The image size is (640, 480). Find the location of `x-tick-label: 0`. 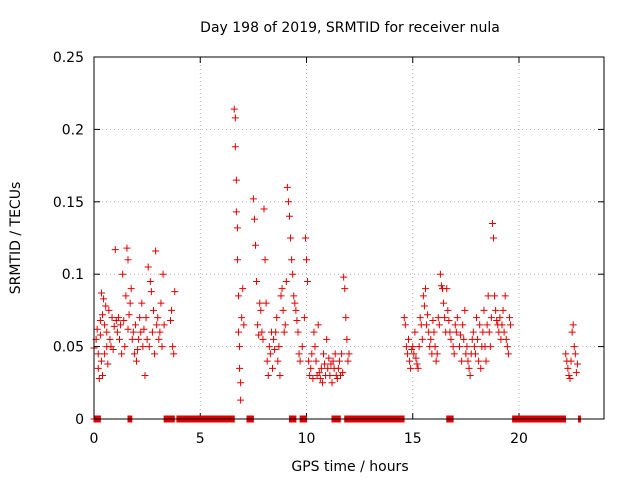

x-tick-label: 0 is located at coordinates (94, 439).